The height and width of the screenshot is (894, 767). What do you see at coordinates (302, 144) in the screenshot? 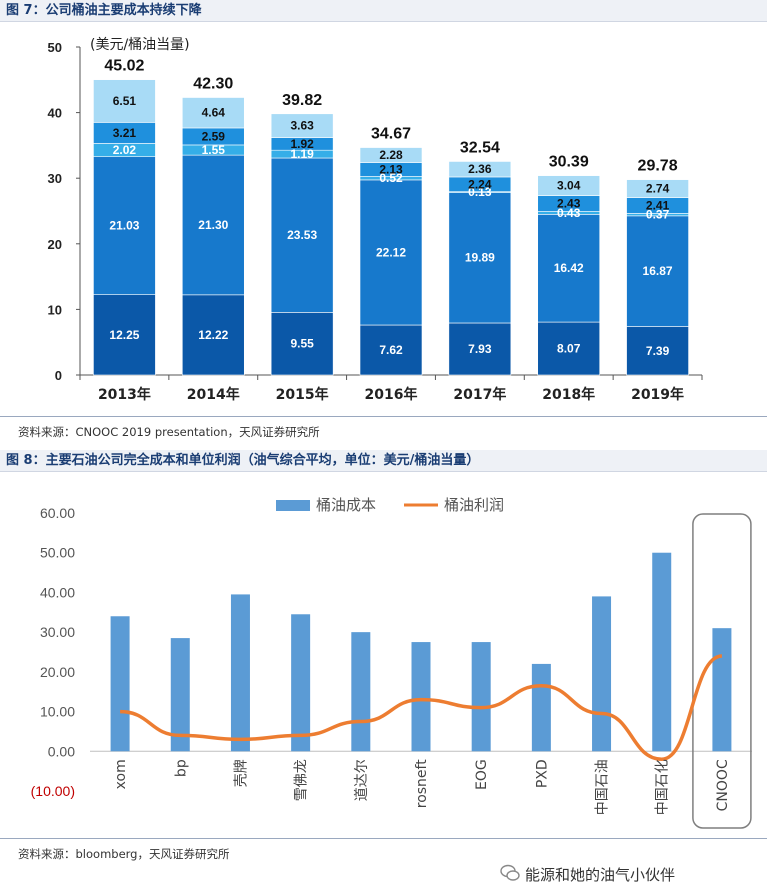
I see `data-label: 1.92` at bounding box center [302, 144].